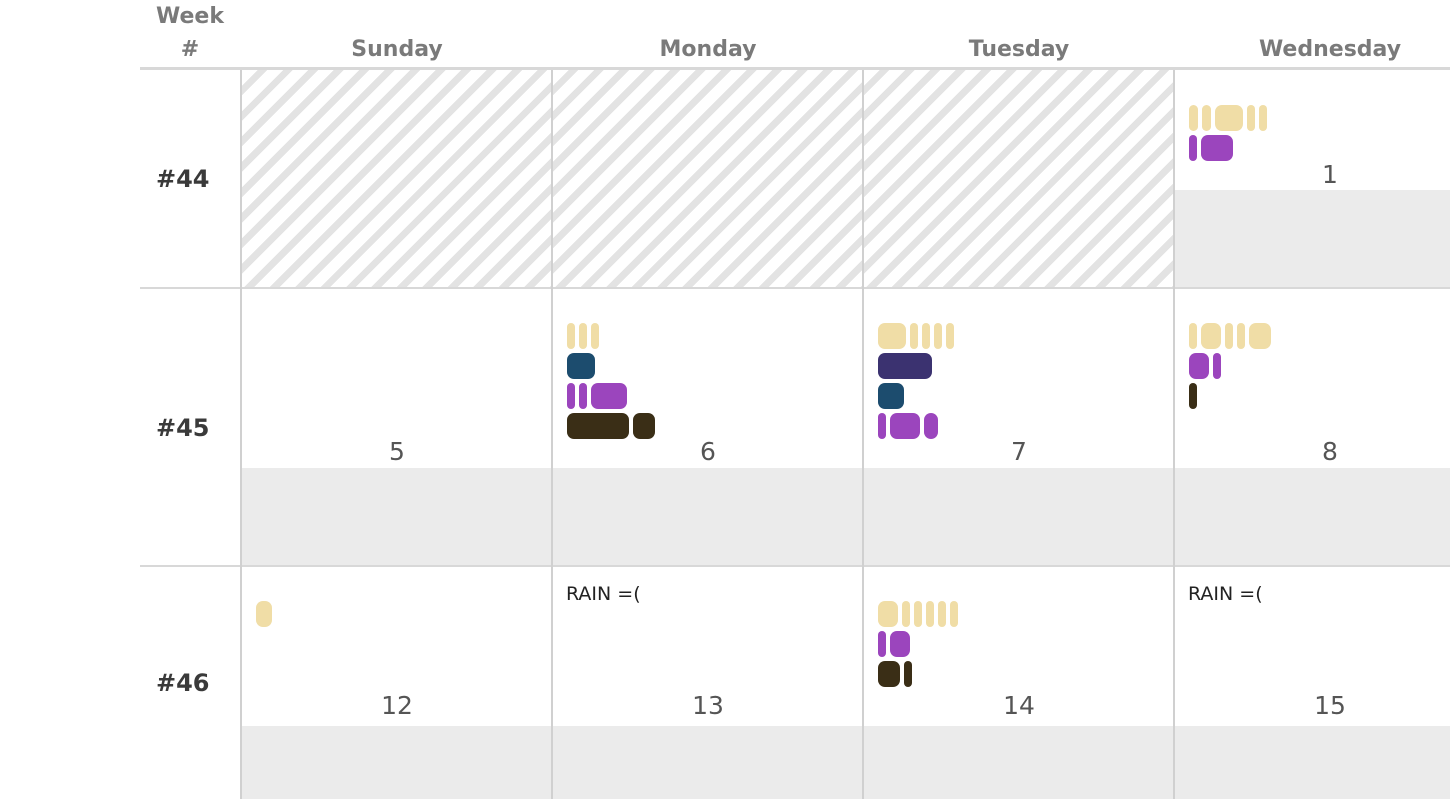 Image resolution: width=1450 pixels, height=799 pixels. I want to click on week-number-label: #45, so click(183, 427).